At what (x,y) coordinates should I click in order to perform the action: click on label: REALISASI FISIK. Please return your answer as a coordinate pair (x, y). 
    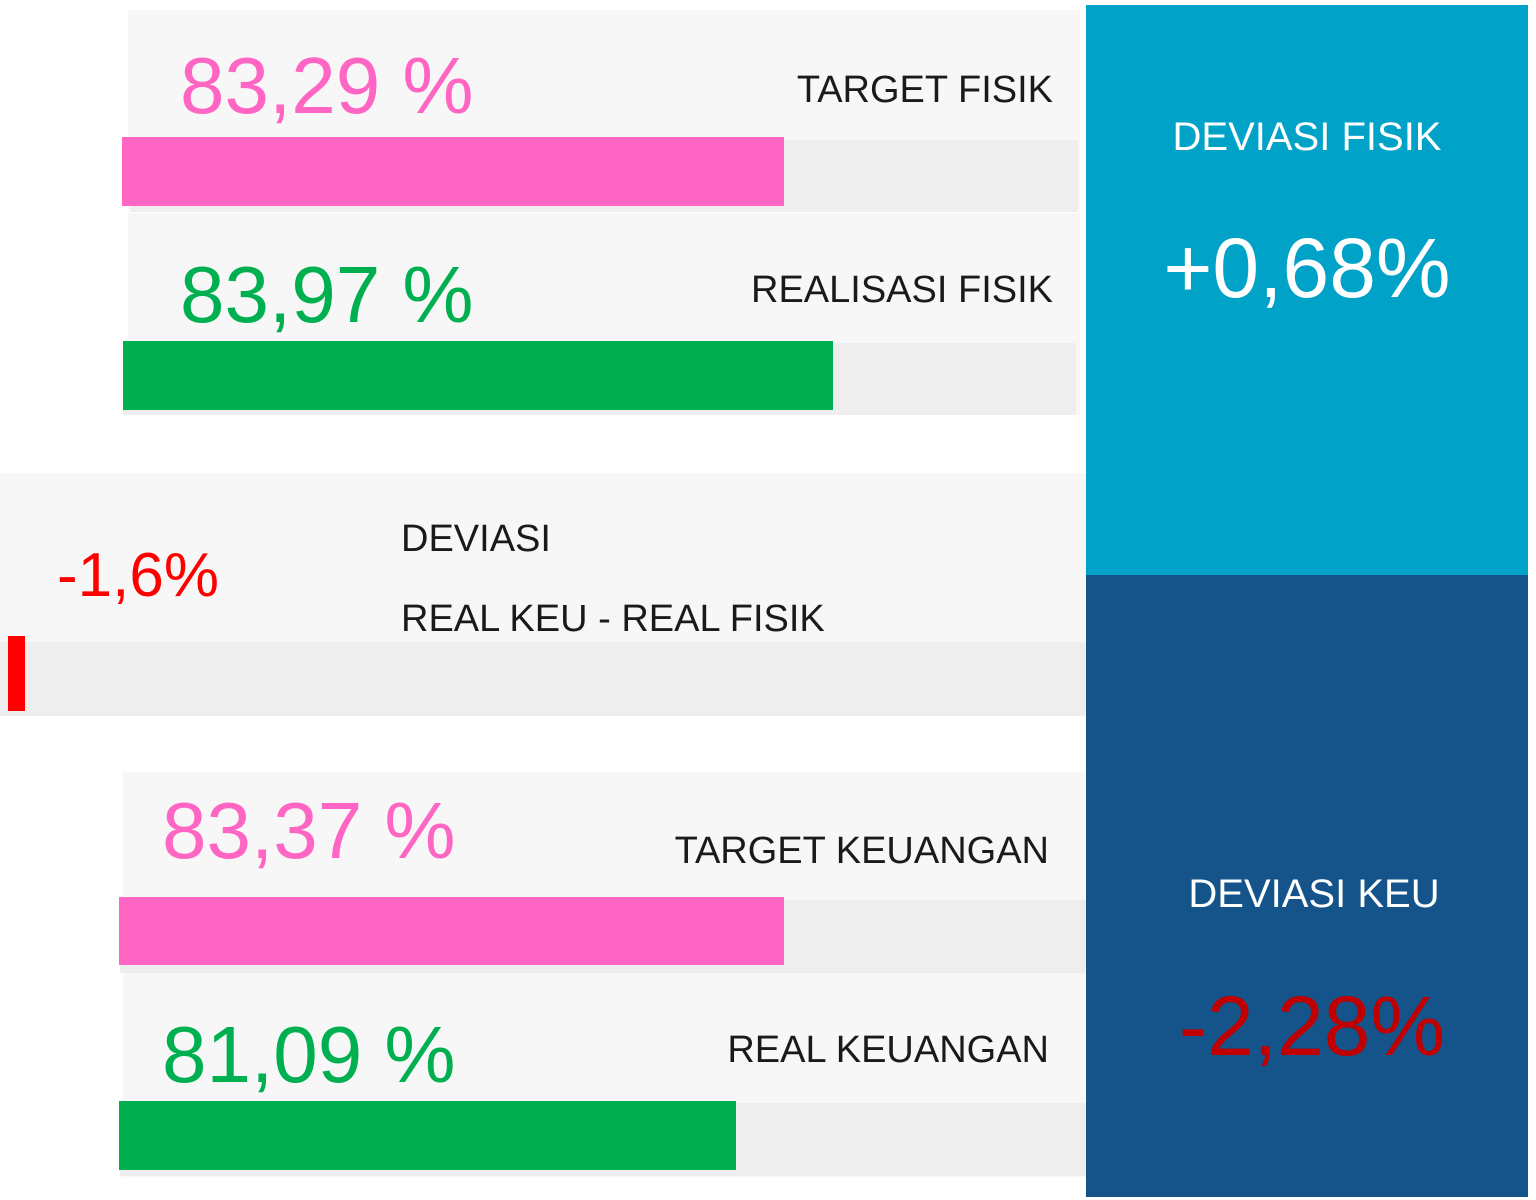
    Looking at the image, I should click on (902, 290).